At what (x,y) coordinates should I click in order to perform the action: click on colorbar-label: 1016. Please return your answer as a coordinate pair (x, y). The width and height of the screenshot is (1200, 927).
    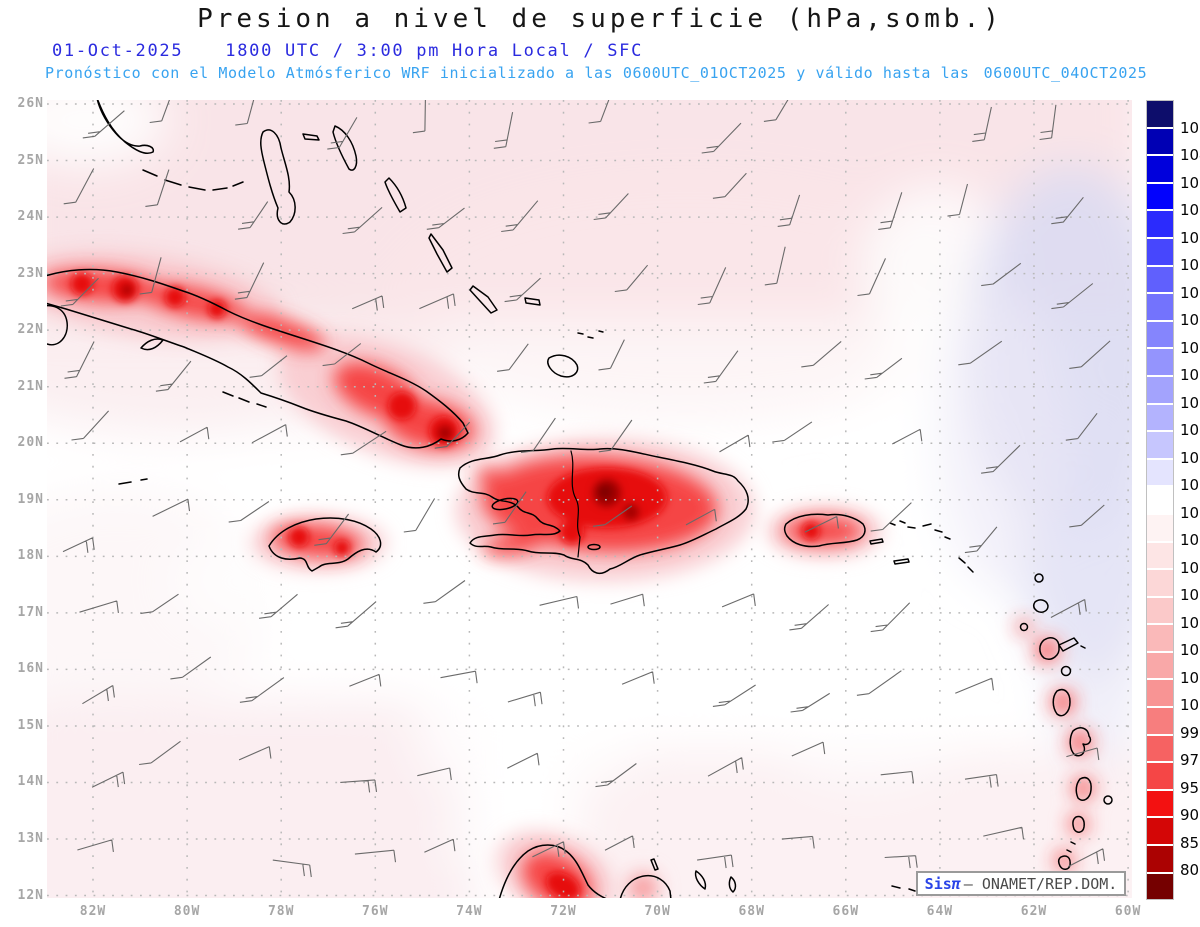
    Looking at the image, I should click on (1190, 430).